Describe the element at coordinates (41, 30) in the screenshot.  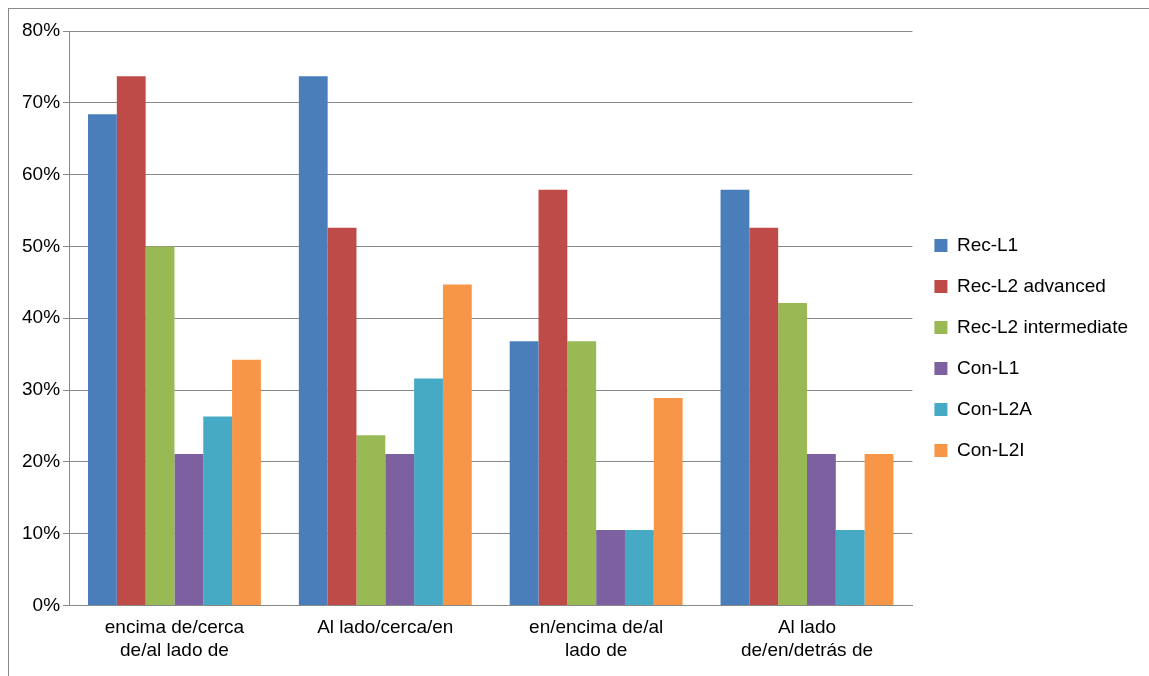
I see `y-tick-label: 80%` at that location.